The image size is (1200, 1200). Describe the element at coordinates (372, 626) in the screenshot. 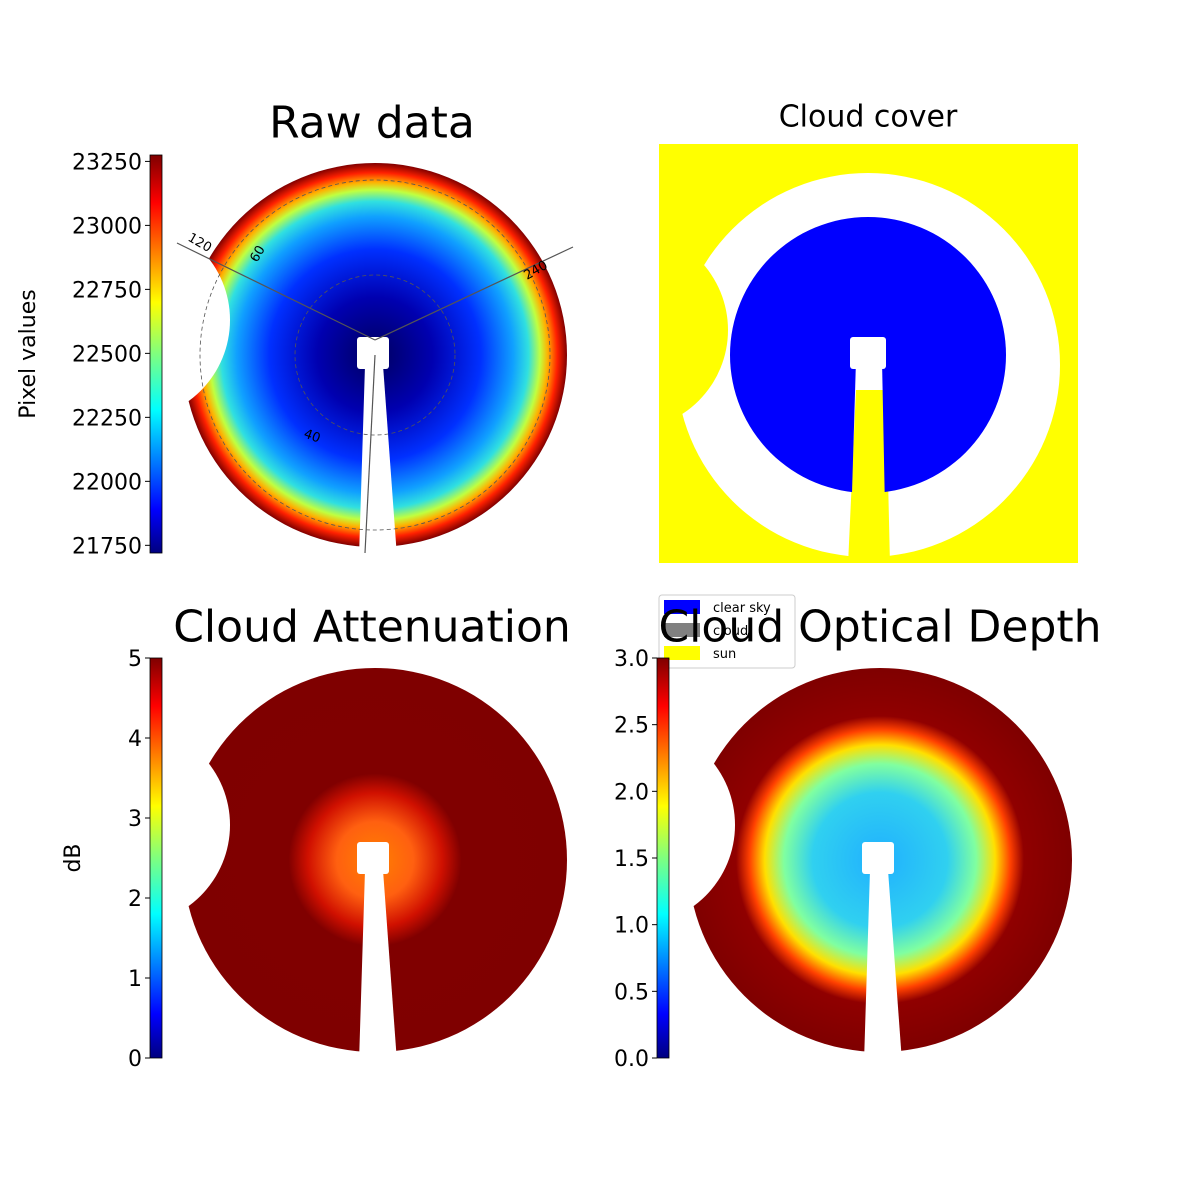

I see `panel-title: Cloud Attenuation` at that location.